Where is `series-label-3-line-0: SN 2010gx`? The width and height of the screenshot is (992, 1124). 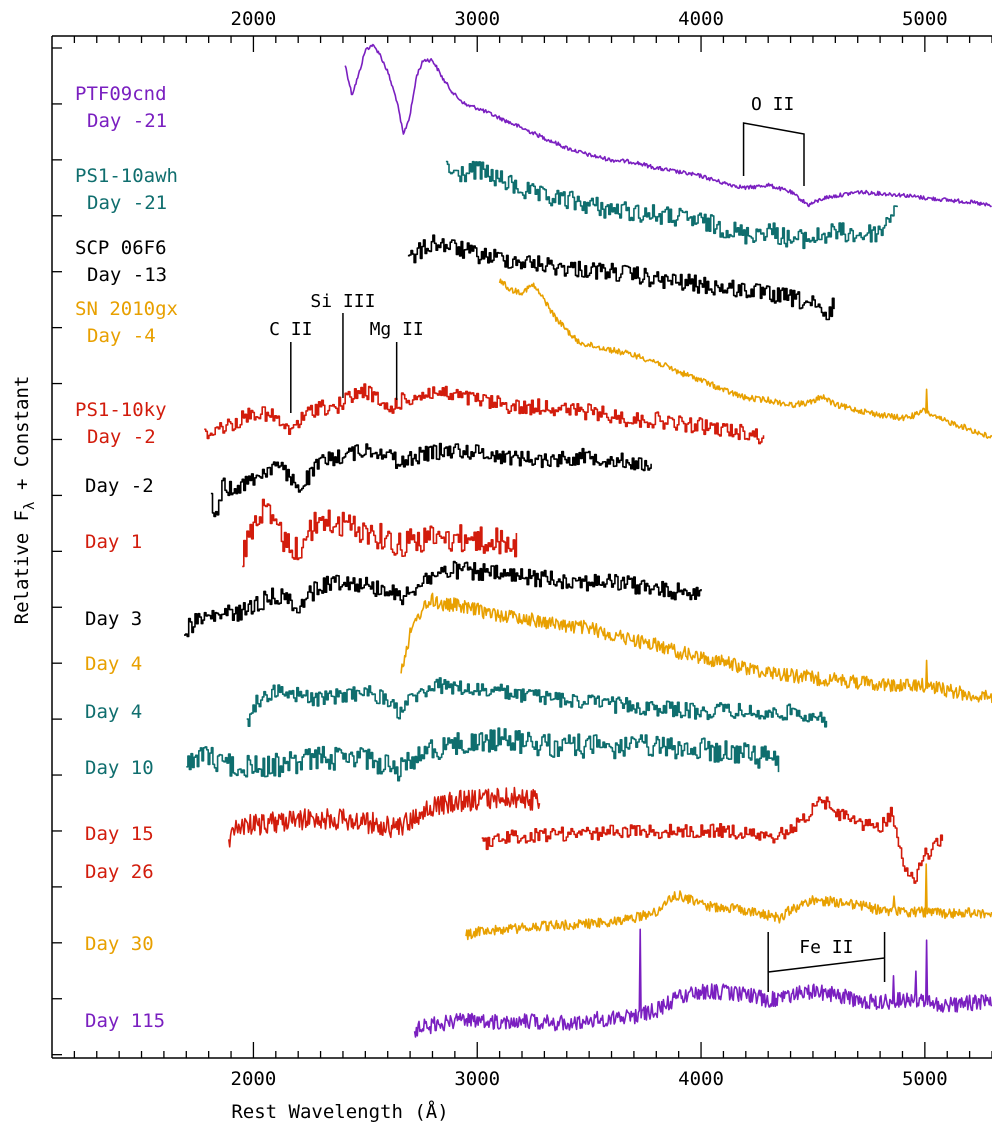 series-label-3-line-0: SN 2010gx is located at coordinates (126, 309).